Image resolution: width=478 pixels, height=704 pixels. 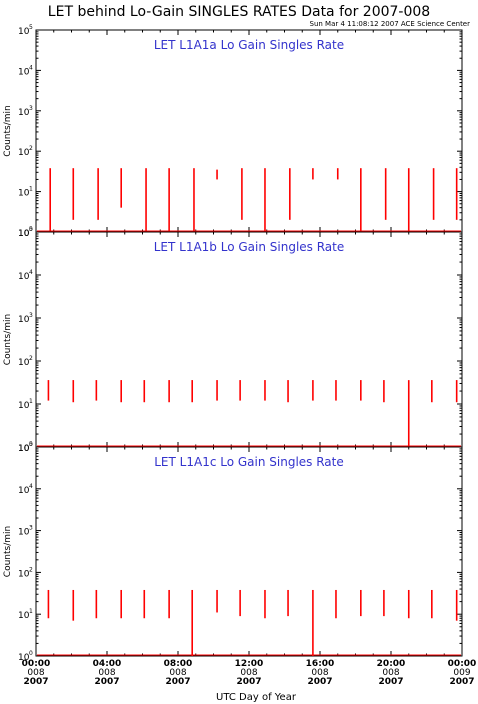 What do you see at coordinates (249, 247) in the screenshot?
I see `panel-title: LET L1A1b Lo Gain Singles Rate` at bounding box center [249, 247].